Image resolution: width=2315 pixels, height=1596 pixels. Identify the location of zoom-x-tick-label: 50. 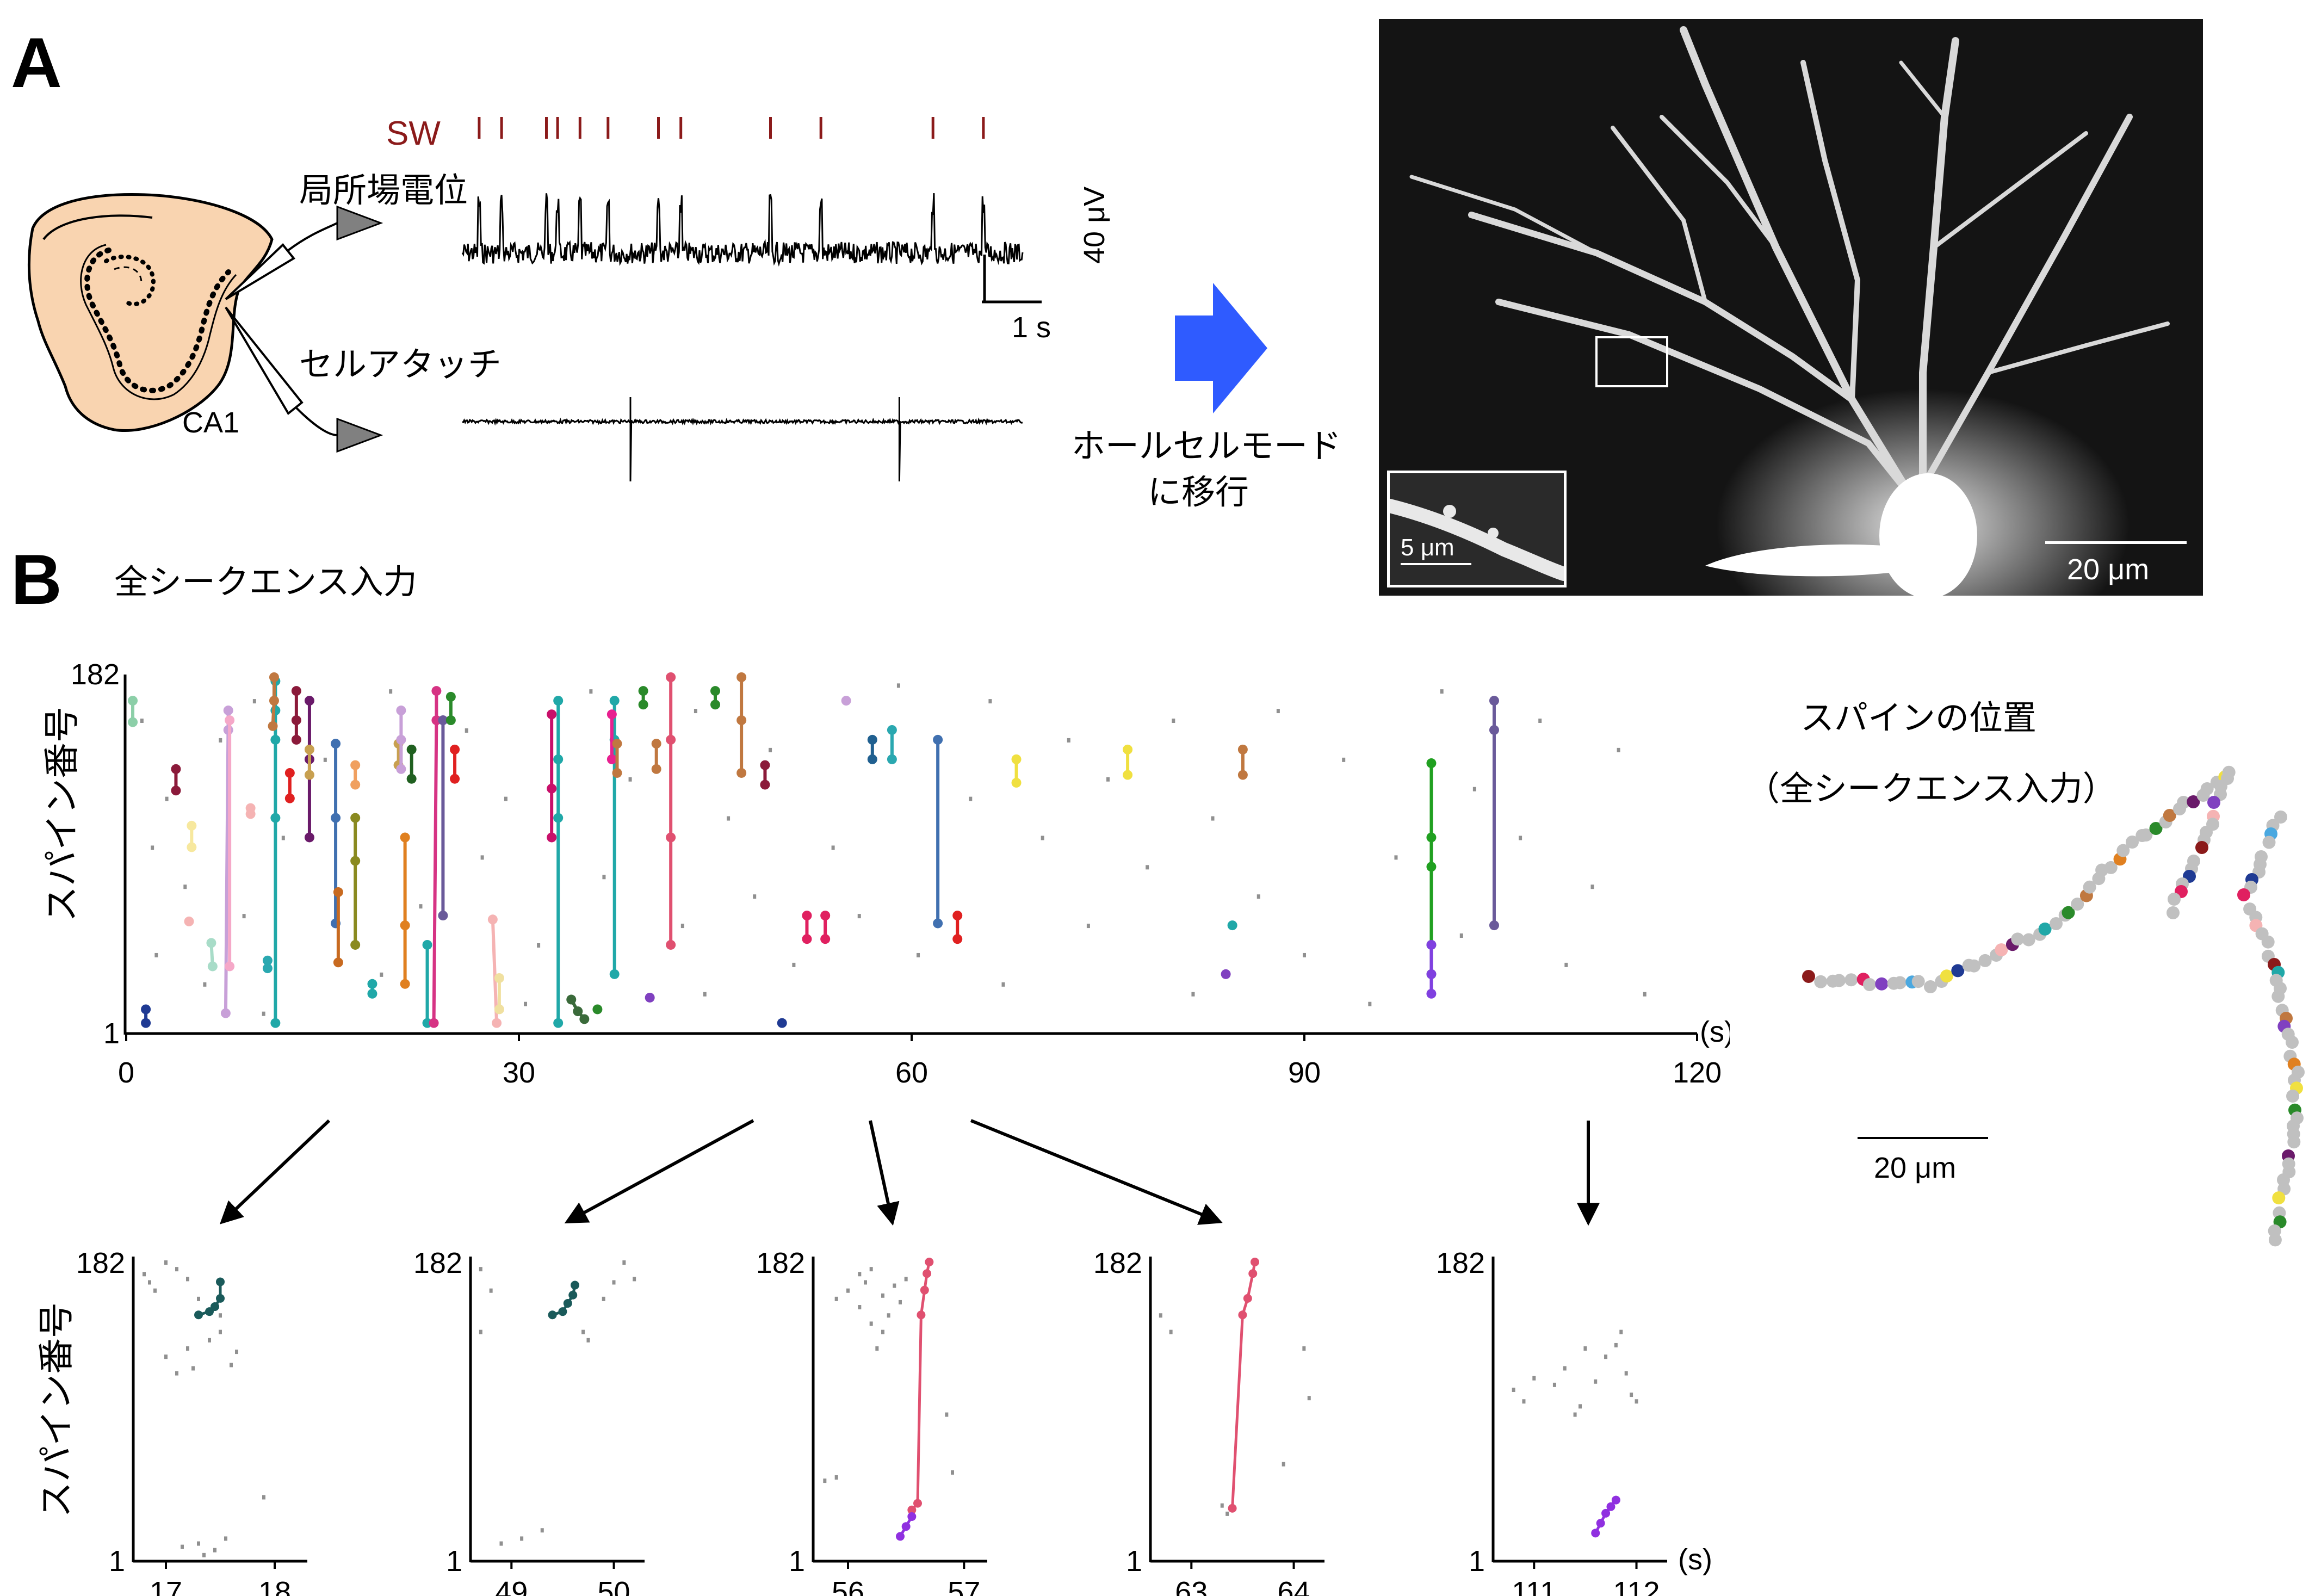
(613, 1586).